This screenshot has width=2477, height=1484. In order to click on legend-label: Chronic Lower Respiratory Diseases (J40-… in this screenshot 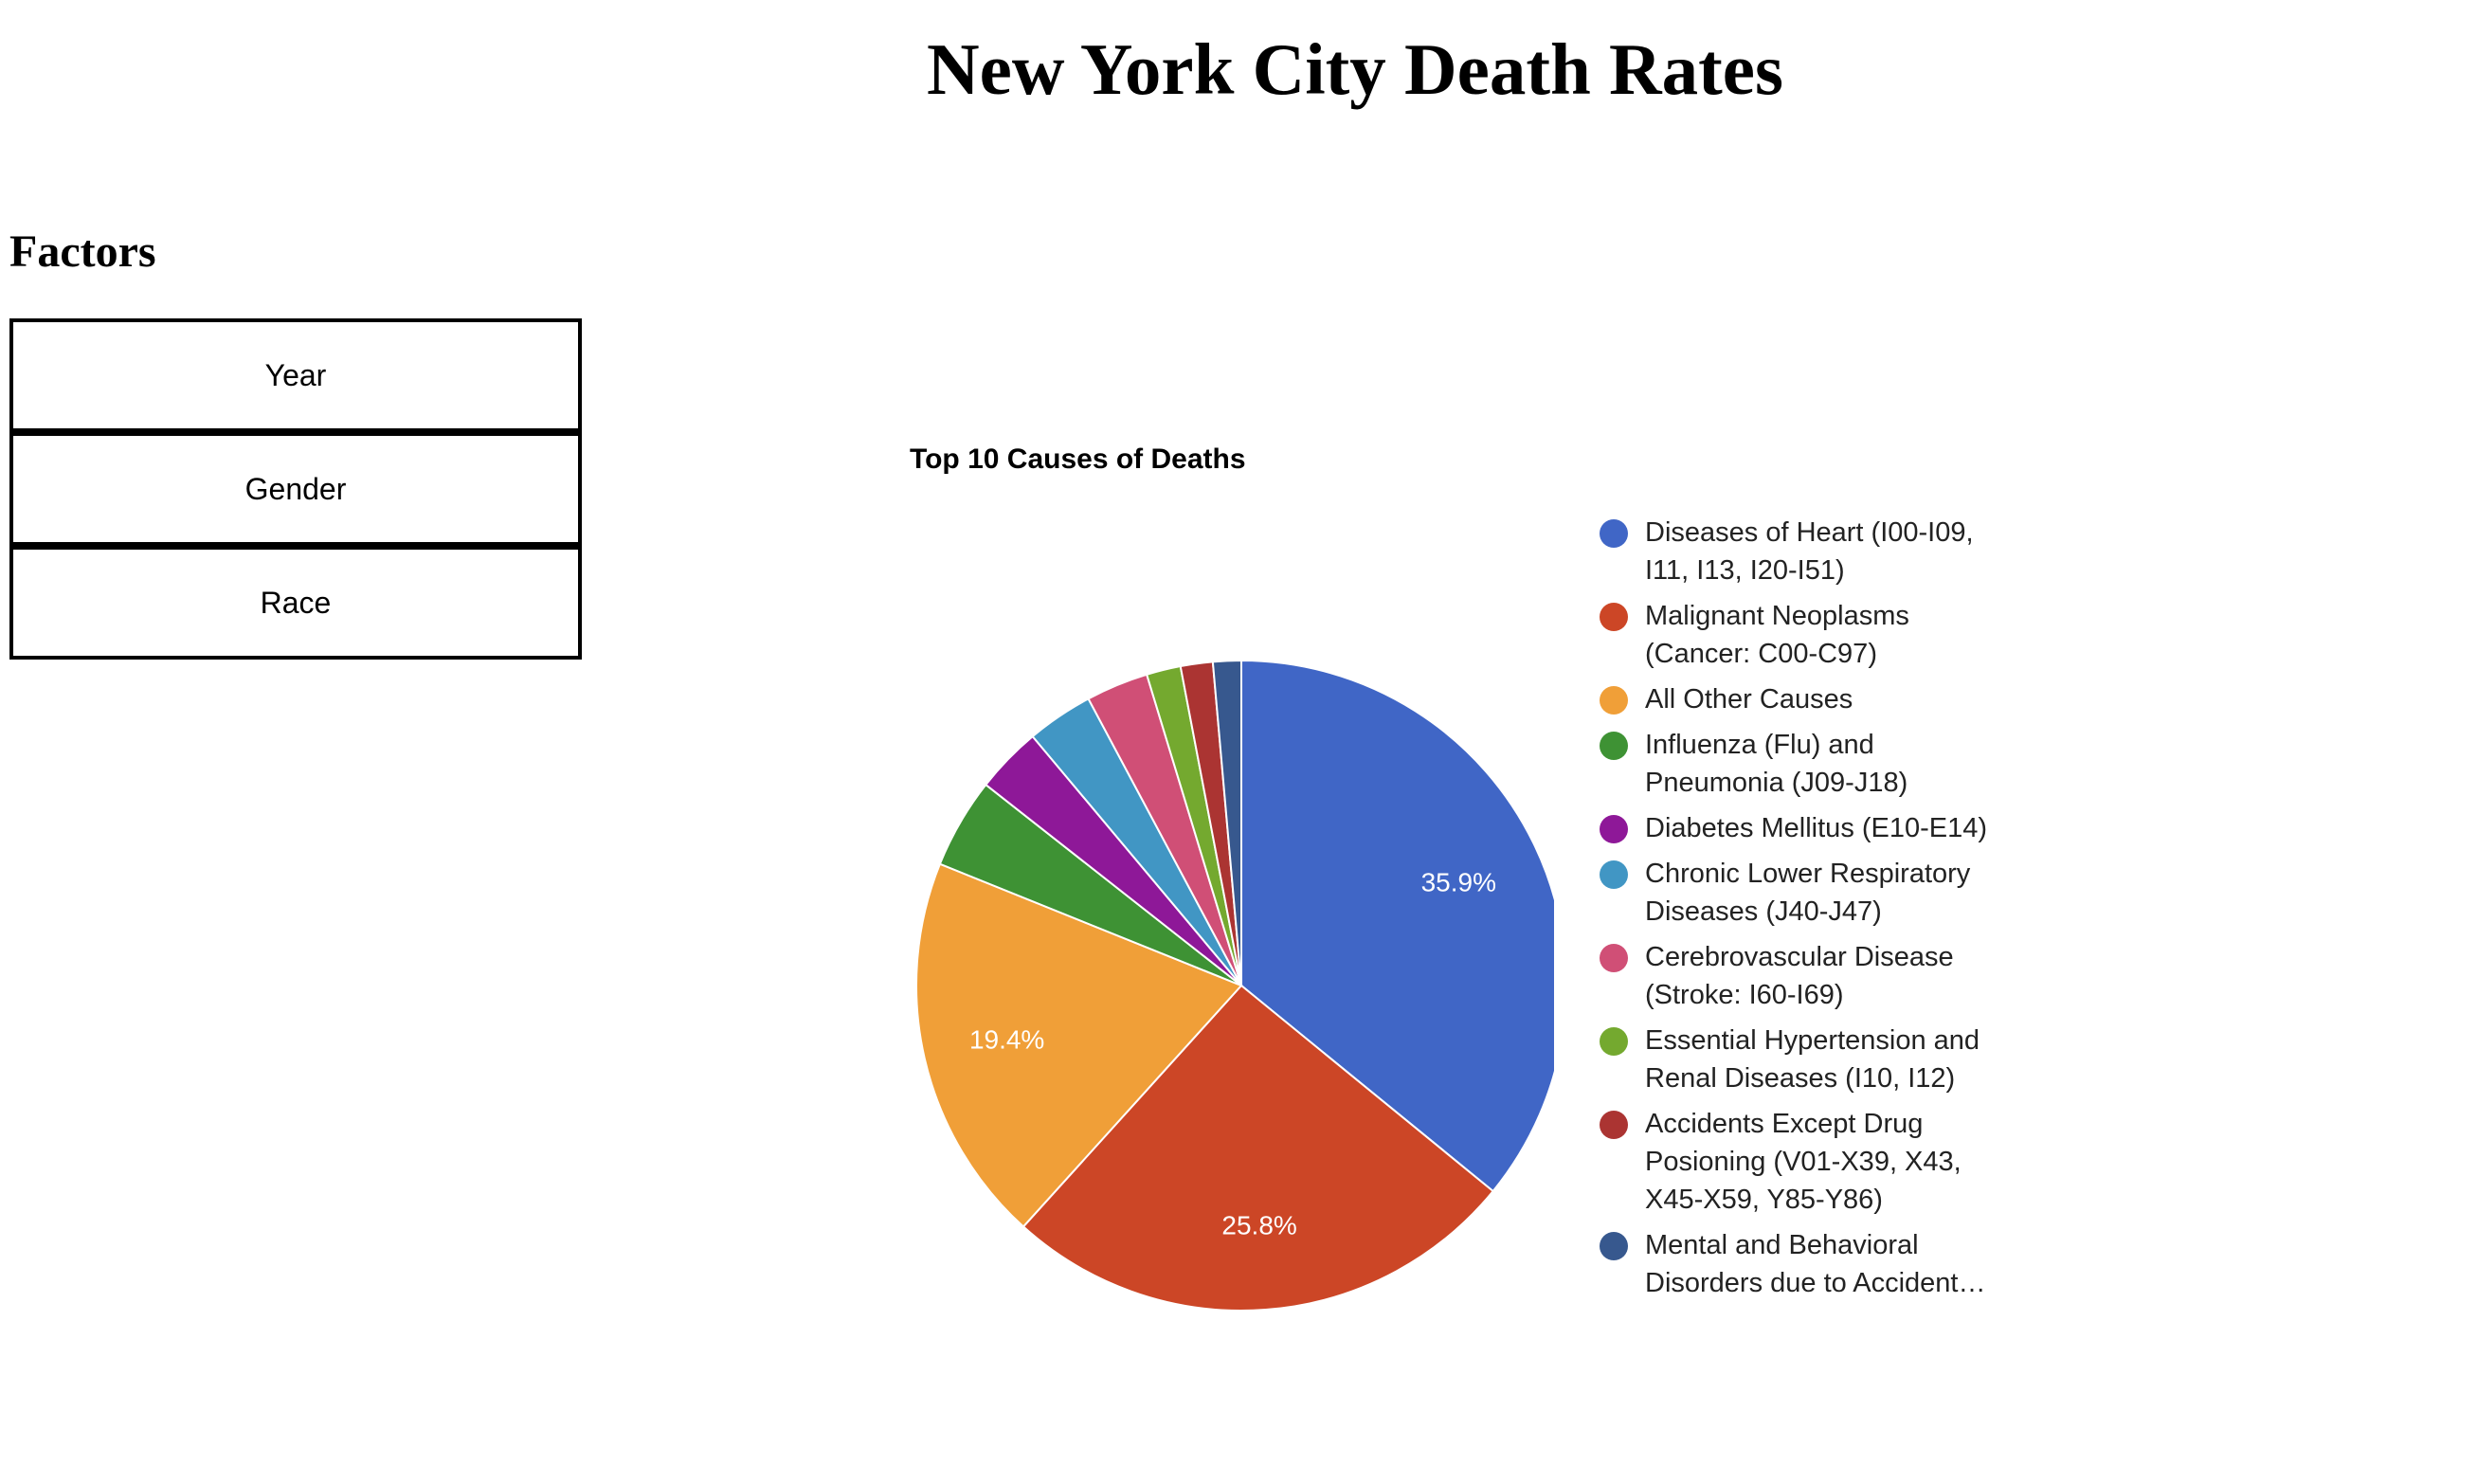, I will do `click(1808, 893)`.